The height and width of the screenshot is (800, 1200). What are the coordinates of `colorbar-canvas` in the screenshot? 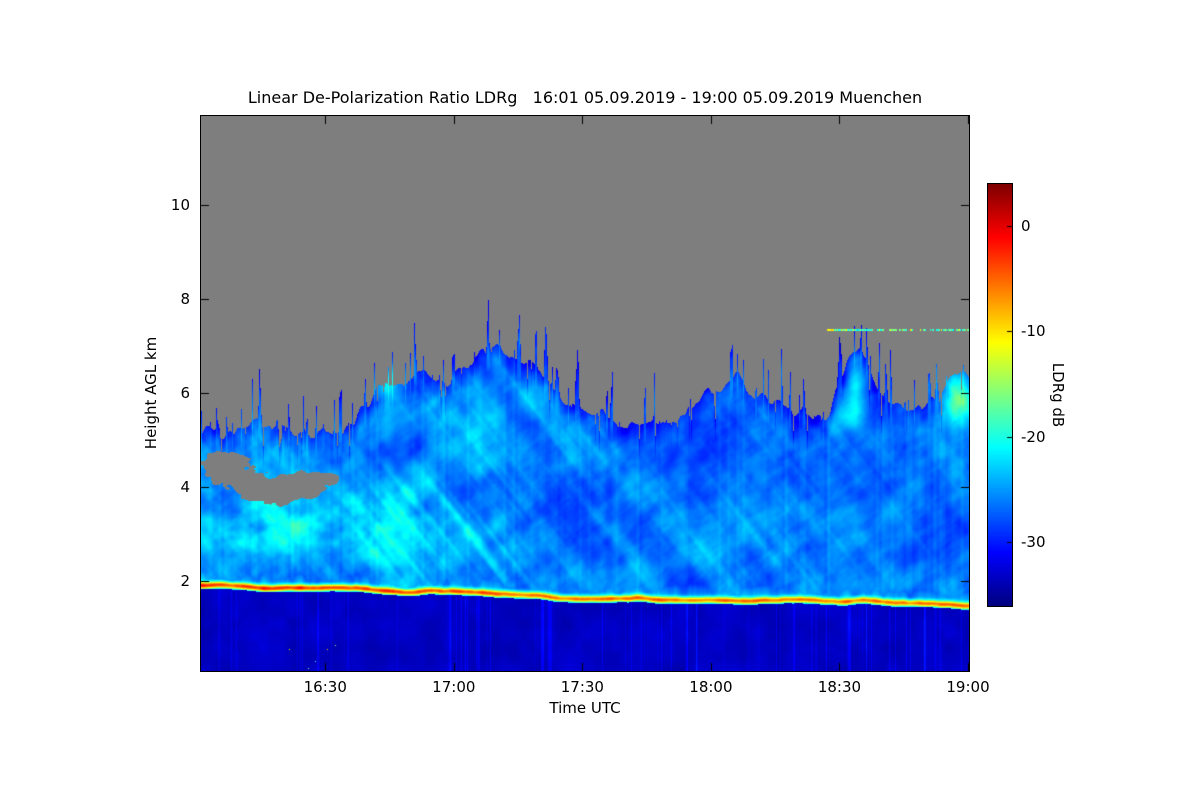 It's located at (1000, 395).